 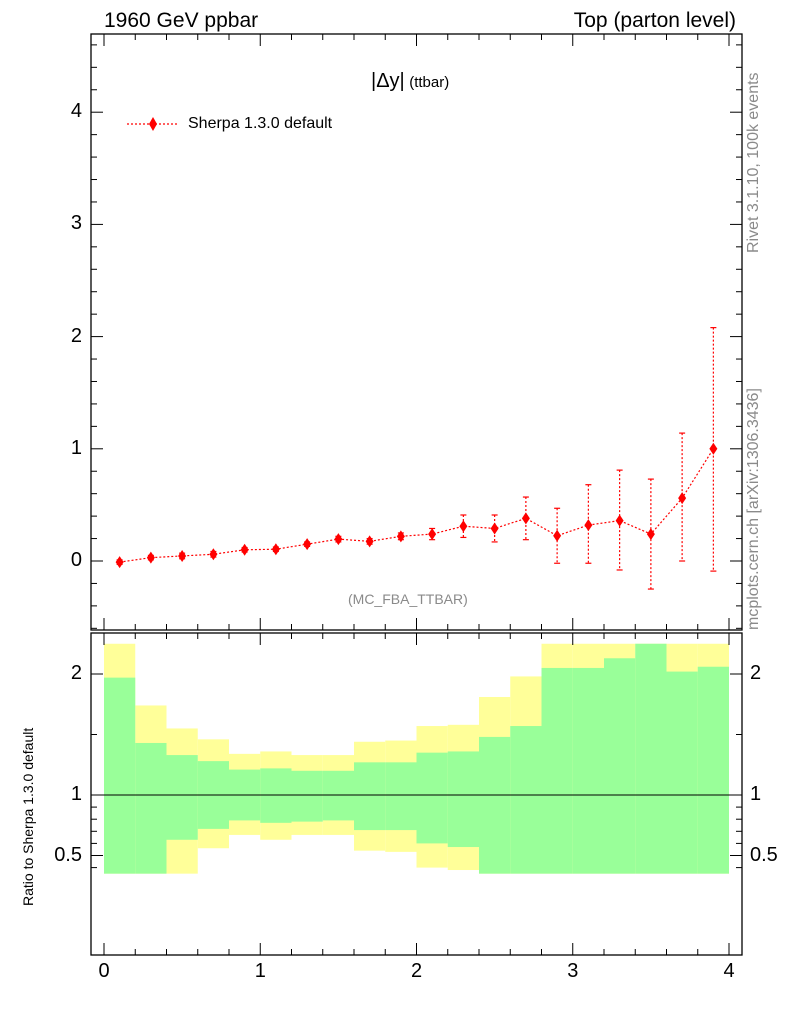 What do you see at coordinates (764, 854) in the screenshot?
I see `ratio-y-tick-label-right: 0.5` at bounding box center [764, 854].